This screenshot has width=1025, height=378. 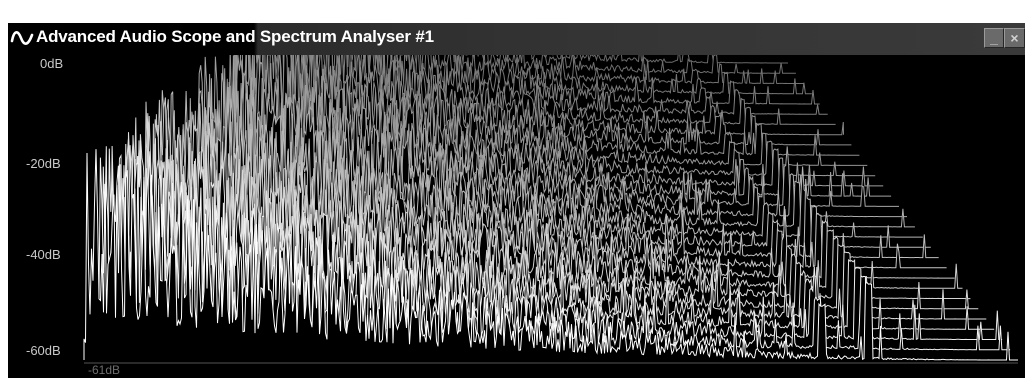 I want to click on y-label-minus40db: -40dB, so click(x=43, y=254).